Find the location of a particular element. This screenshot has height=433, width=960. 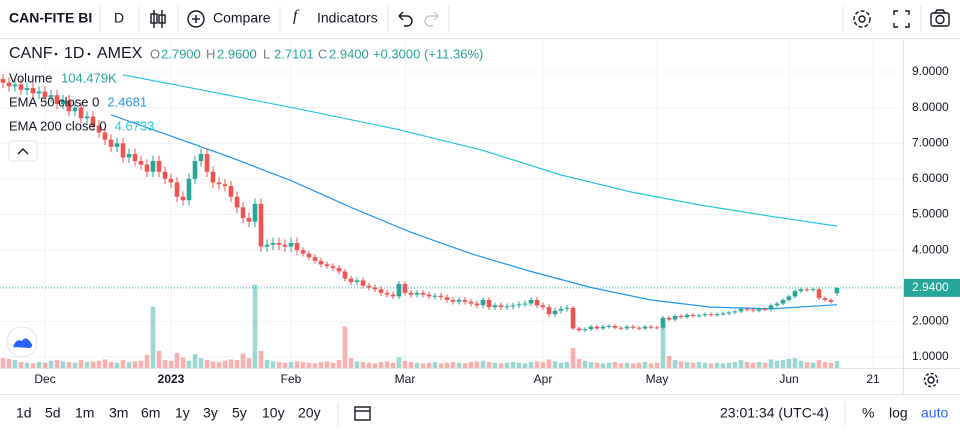

last-price-label: 2.9400 is located at coordinates (930, 287).